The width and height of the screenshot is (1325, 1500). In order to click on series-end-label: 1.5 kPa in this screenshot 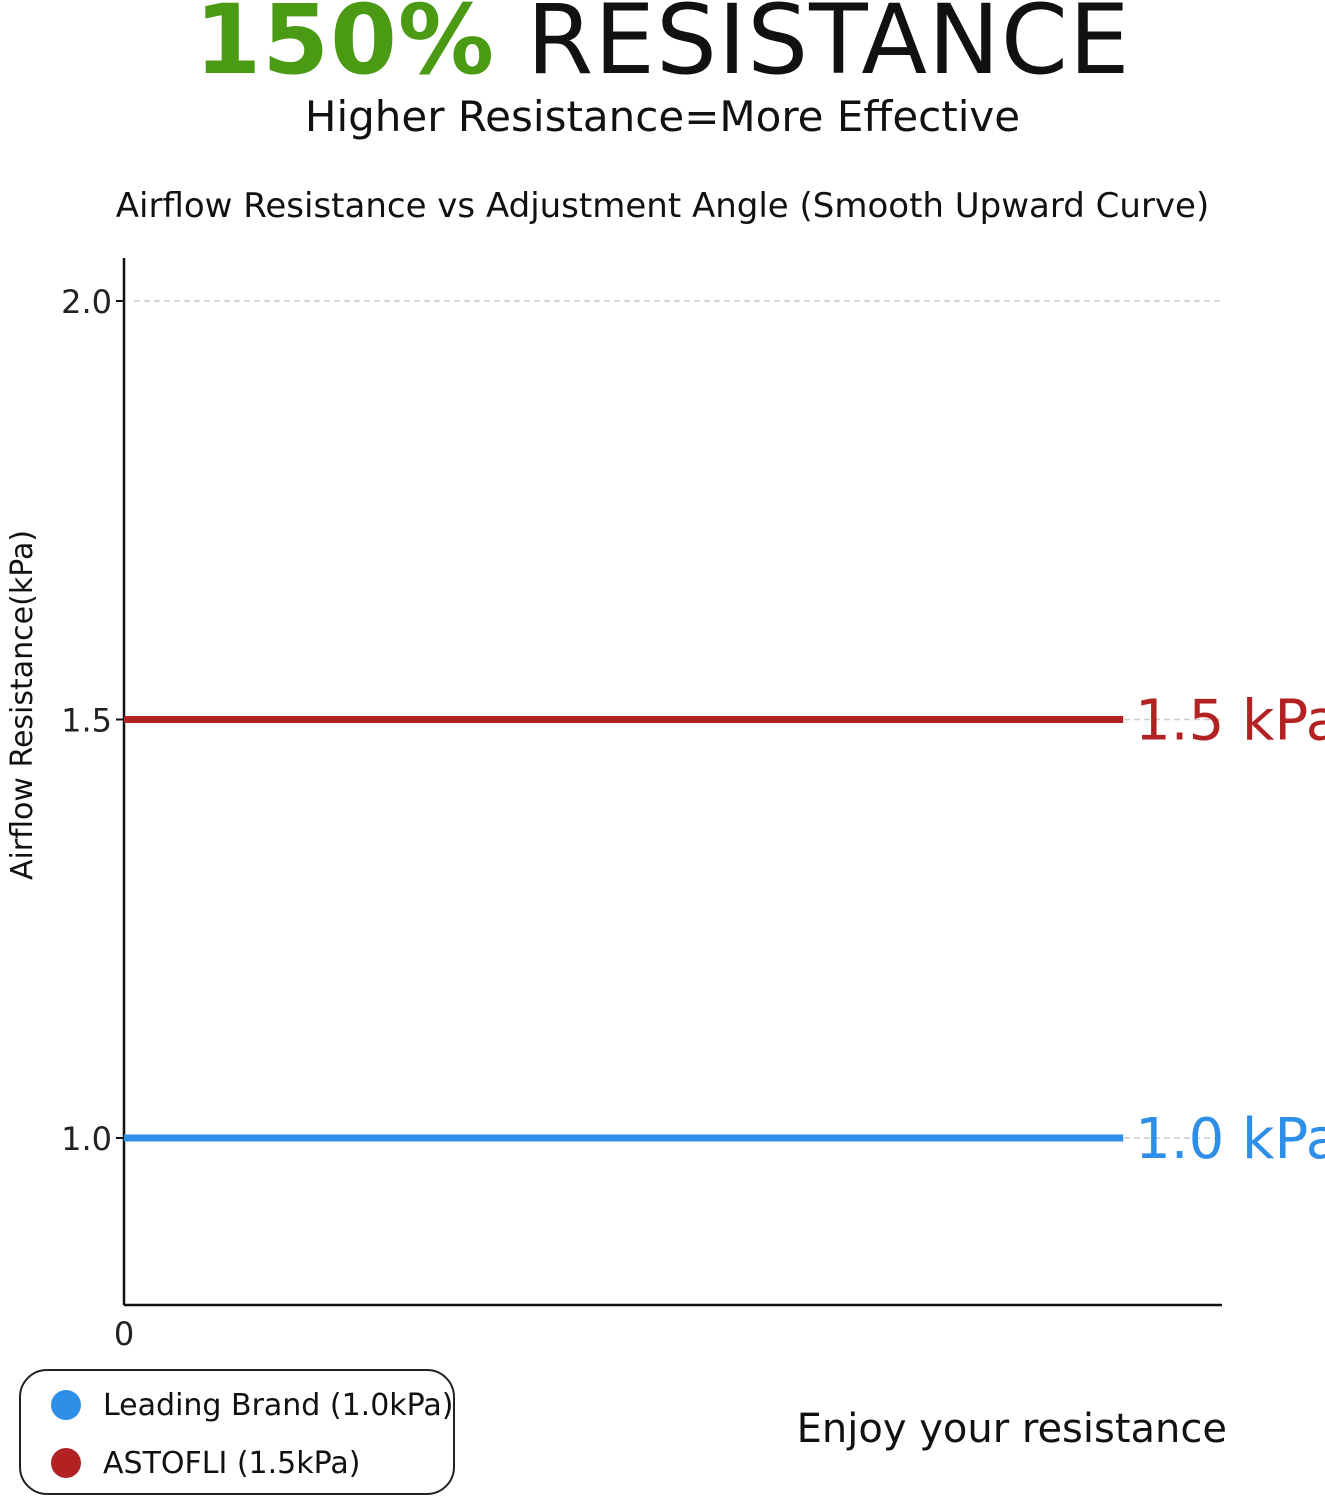, I will do `click(1230, 721)`.